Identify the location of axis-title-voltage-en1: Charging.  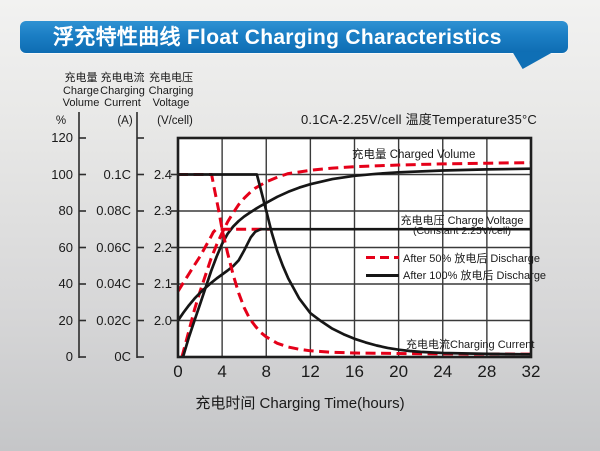
(171, 90).